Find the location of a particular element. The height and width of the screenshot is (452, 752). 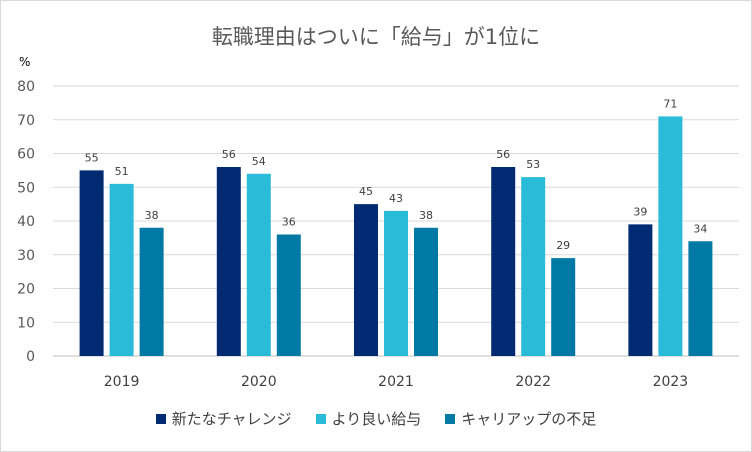

y-tick-label: 50 is located at coordinates (26, 188).